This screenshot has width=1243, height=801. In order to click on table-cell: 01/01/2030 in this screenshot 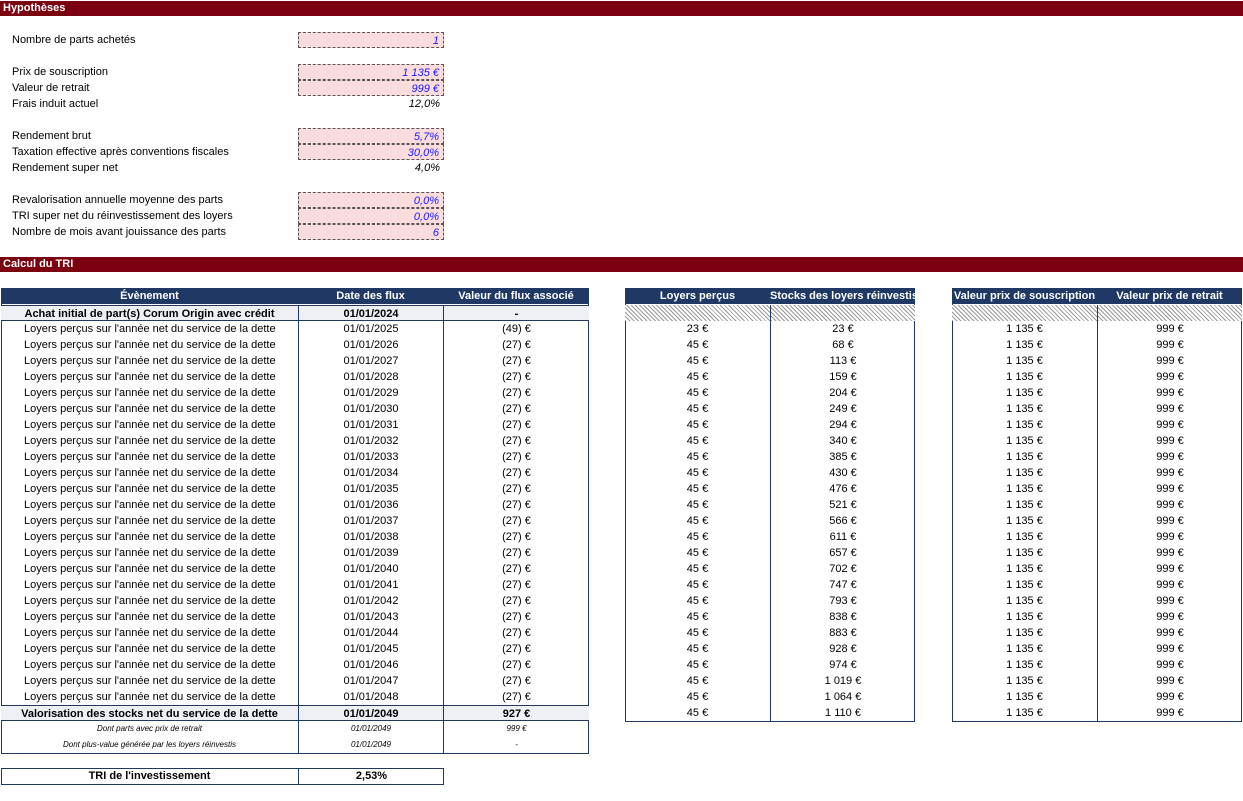, I will do `click(370, 409)`.